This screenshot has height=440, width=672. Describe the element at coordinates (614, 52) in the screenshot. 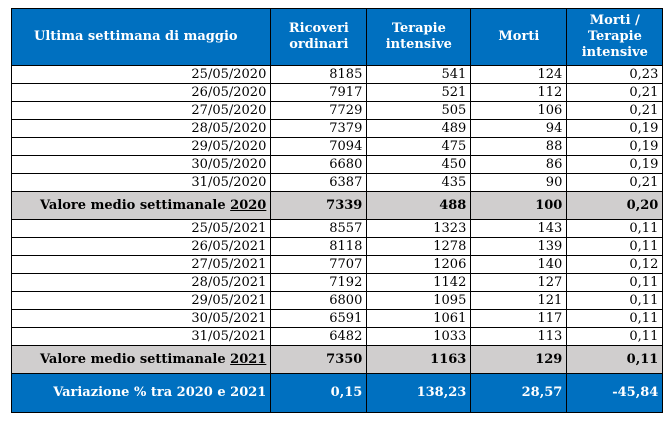

I see `header-ratio-line3: intensive` at that location.